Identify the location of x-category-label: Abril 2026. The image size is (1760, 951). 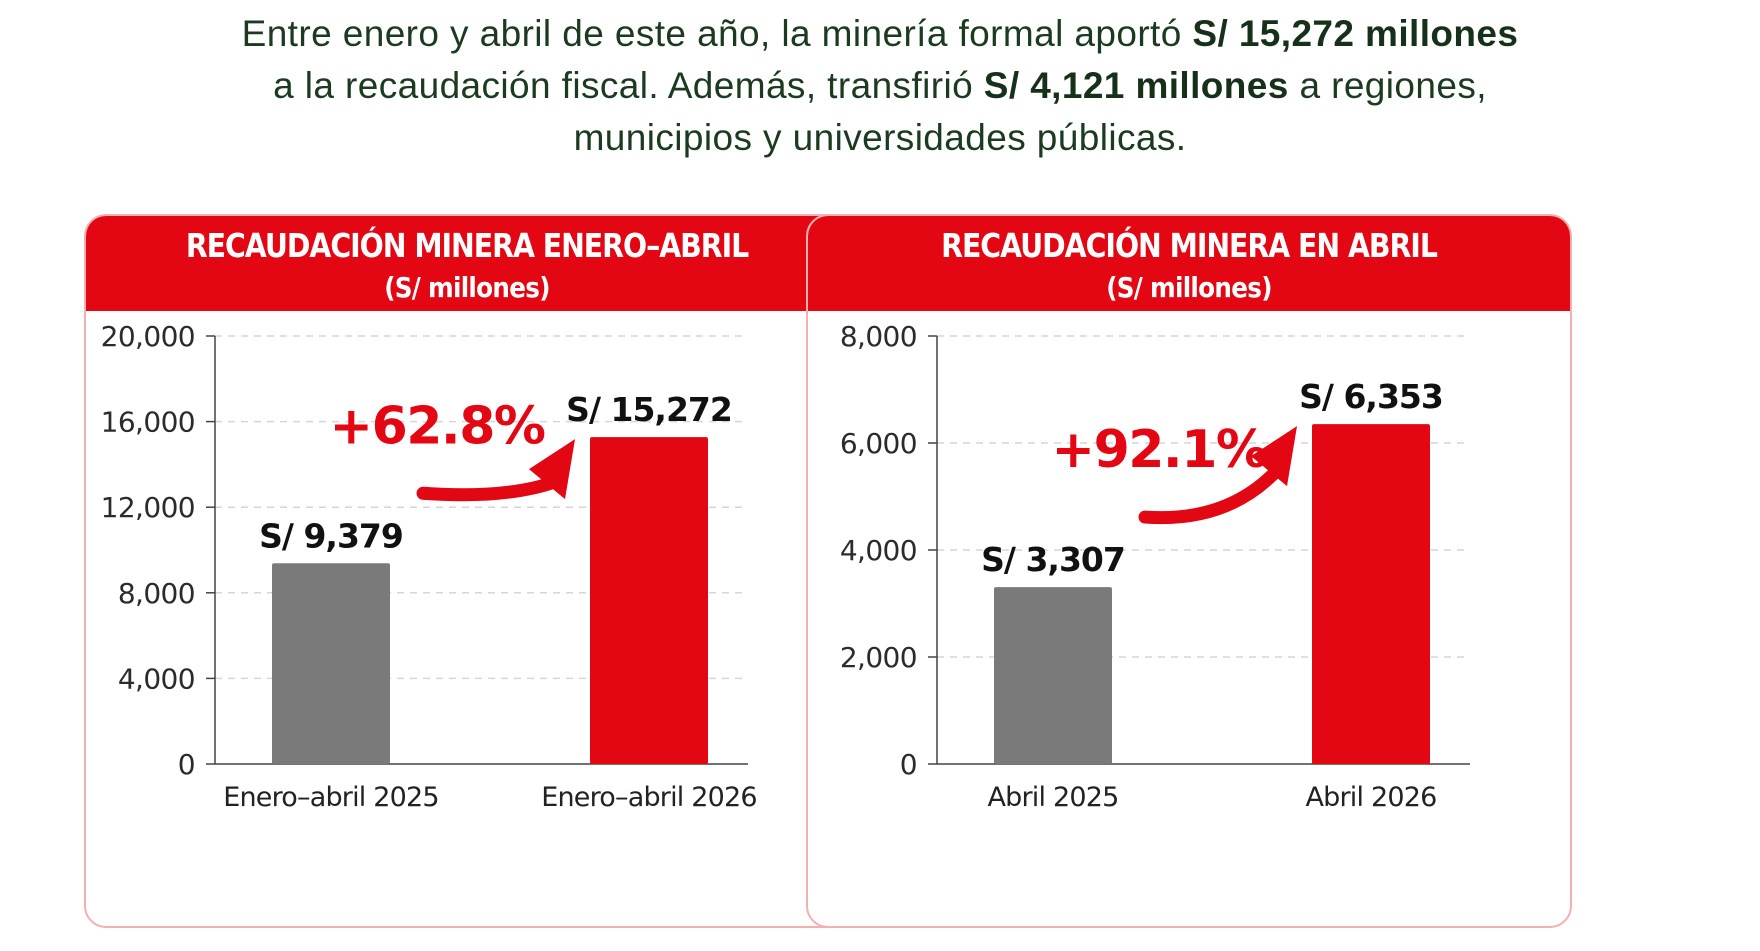
(1370, 797).